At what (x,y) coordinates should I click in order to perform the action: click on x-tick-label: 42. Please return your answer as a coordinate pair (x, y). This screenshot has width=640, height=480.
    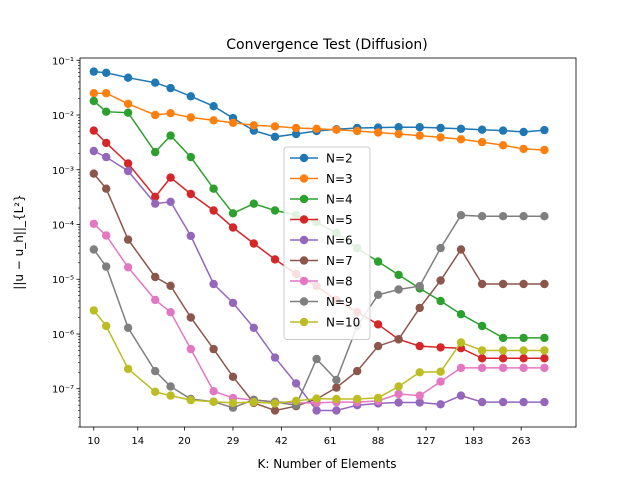
    Looking at the image, I should click on (281, 441).